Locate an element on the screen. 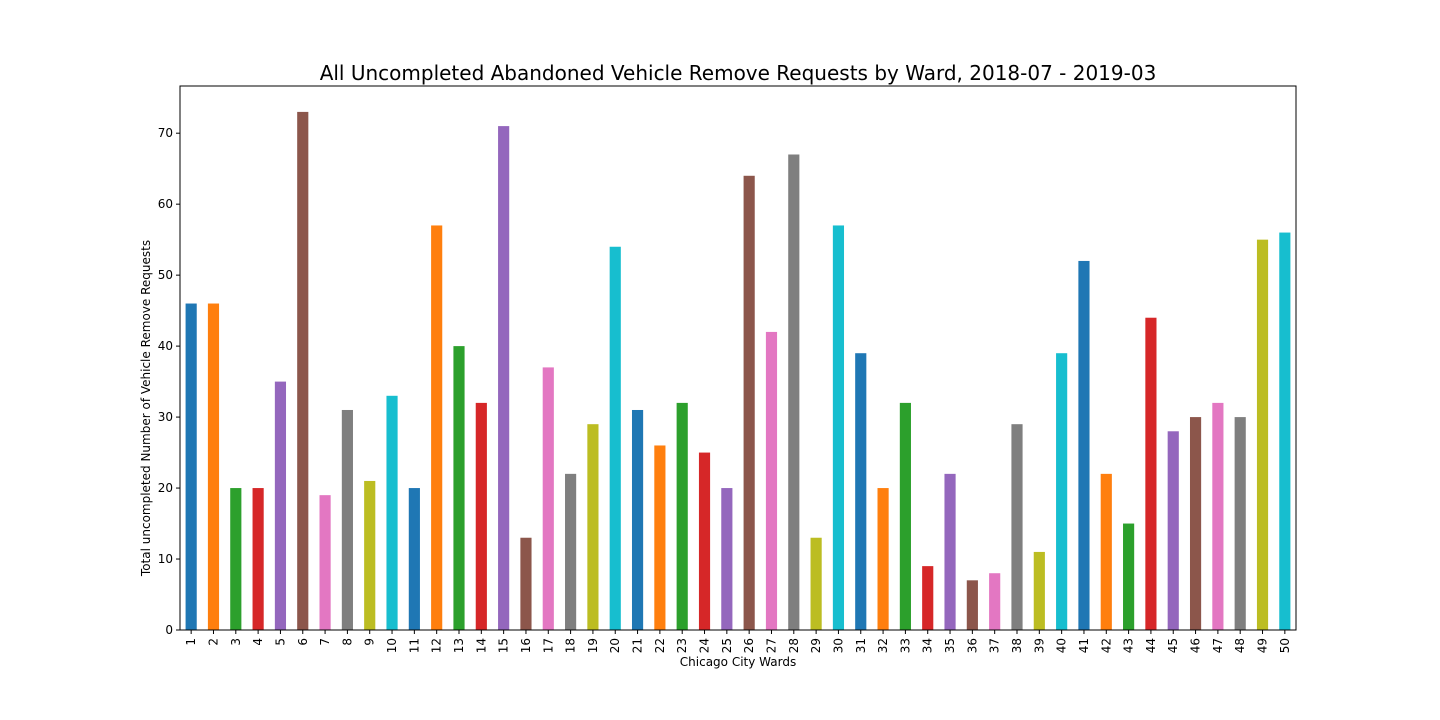 This screenshot has height=720, width=1440. x-tick-label: 36 is located at coordinates (972, 645).